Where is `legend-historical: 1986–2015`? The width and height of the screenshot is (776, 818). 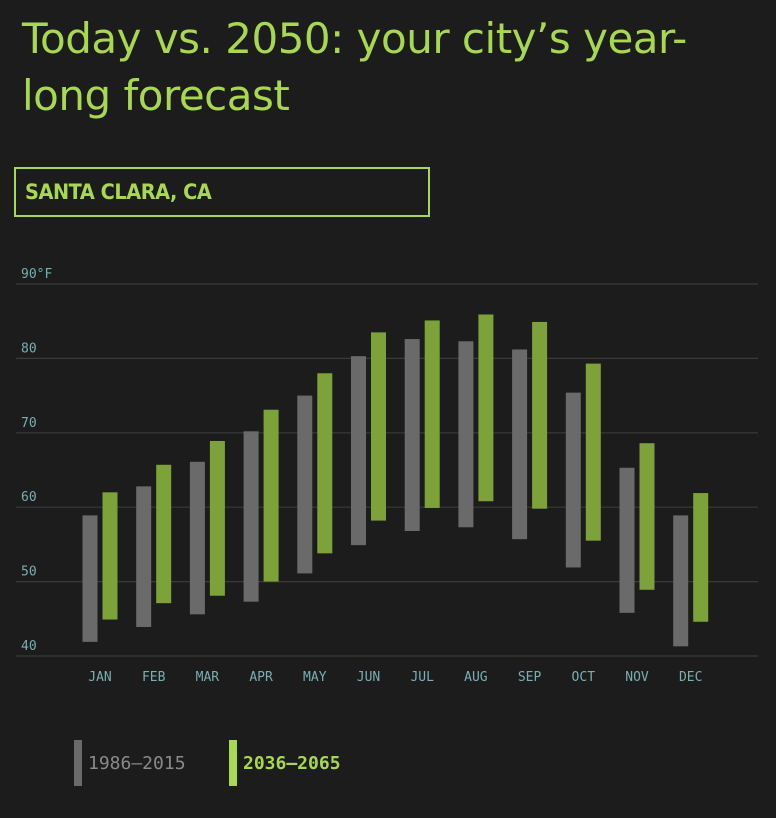 legend-historical: 1986–2015 is located at coordinates (130, 763).